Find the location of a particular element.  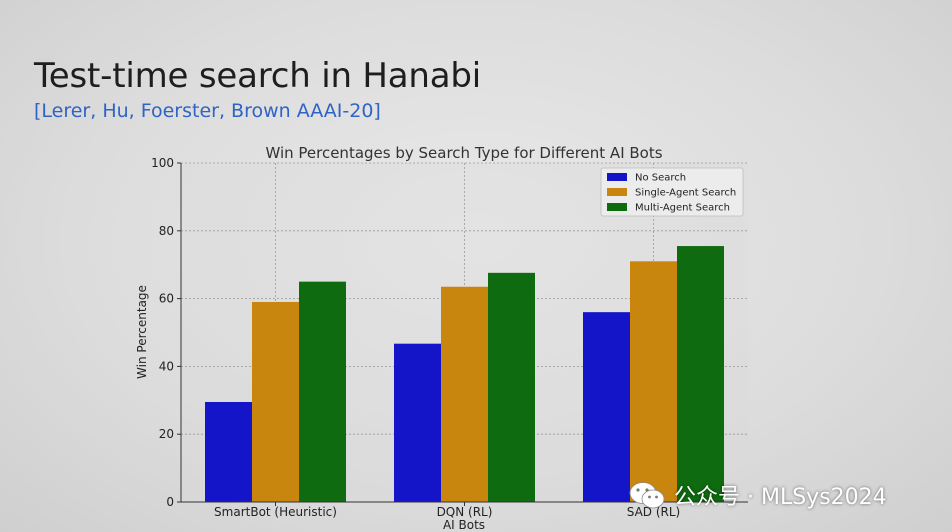

y-tick-label: 60 is located at coordinates (166, 299).